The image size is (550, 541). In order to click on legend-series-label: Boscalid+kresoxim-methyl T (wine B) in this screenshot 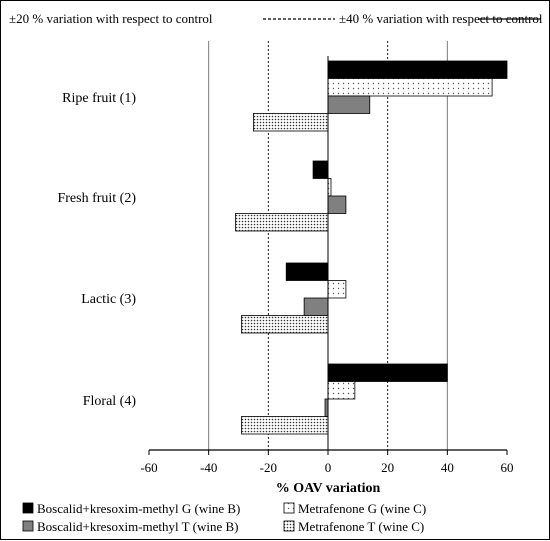, I will do `click(137, 526)`.